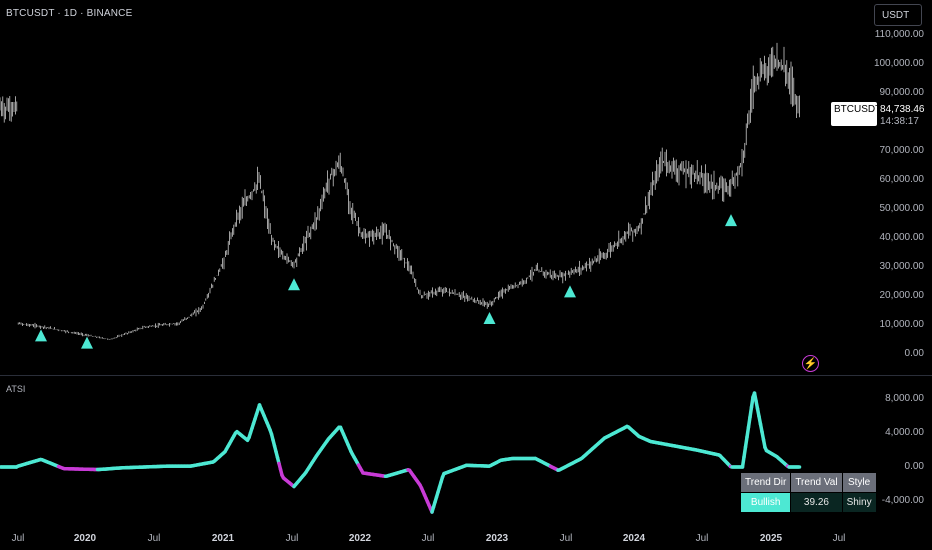  I want to click on table-header-style: Style, so click(859, 482).